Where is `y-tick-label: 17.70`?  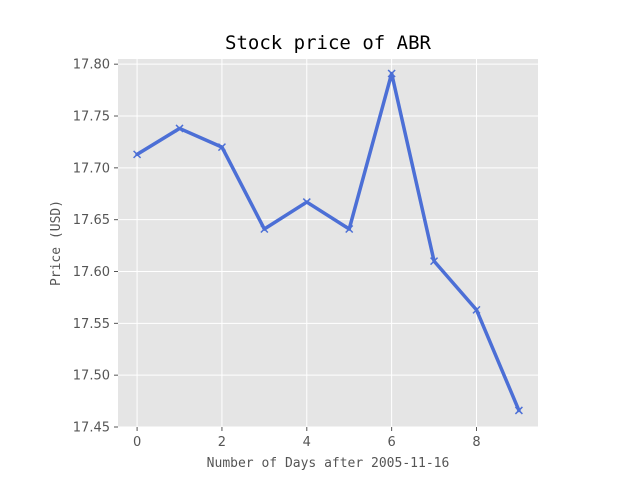
y-tick-label: 17.70 is located at coordinates (91, 168).